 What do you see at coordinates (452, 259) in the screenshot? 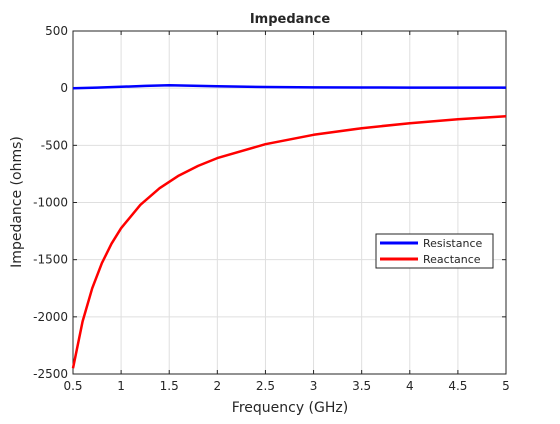
I see `legend-label-reactance: Reactance` at bounding box center [452, 259].